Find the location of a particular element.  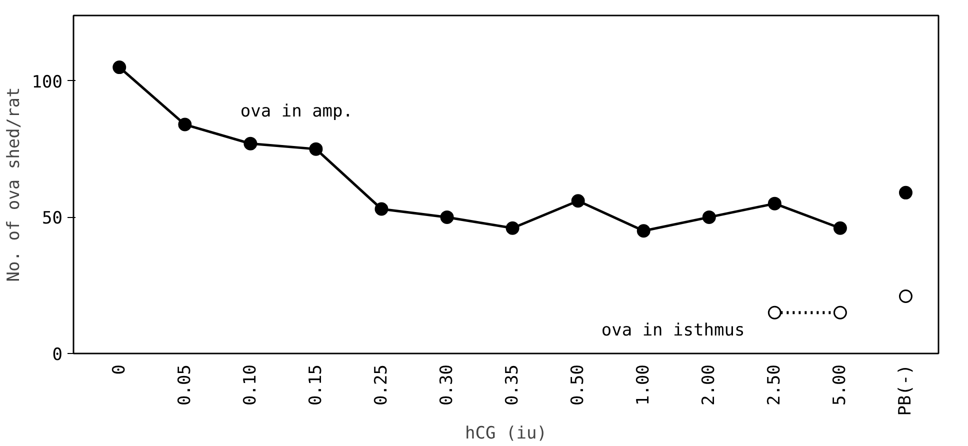

y-tick-label: 50 is located at coordinates (52, 218).